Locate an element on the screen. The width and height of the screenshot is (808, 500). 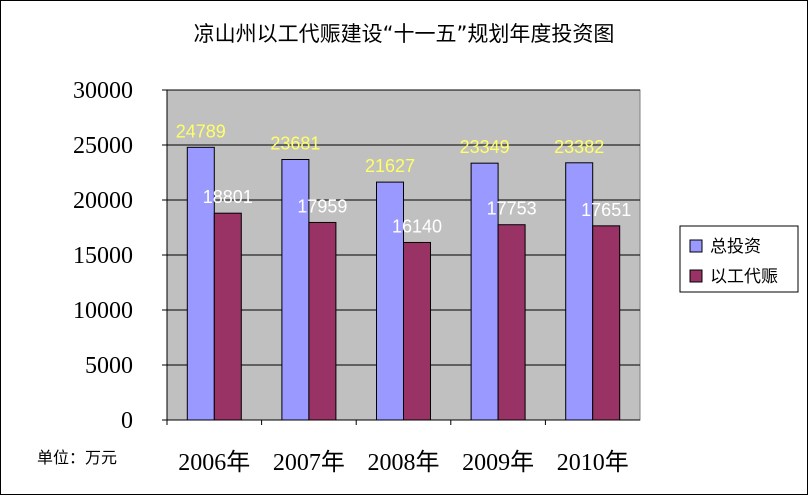
x-tick-label: 2009年 is located at coordinates (498, 462).